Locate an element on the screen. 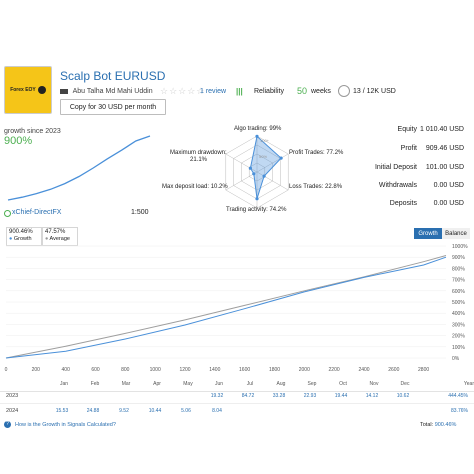  month-header: Apr is located at coordinates (157, 384).